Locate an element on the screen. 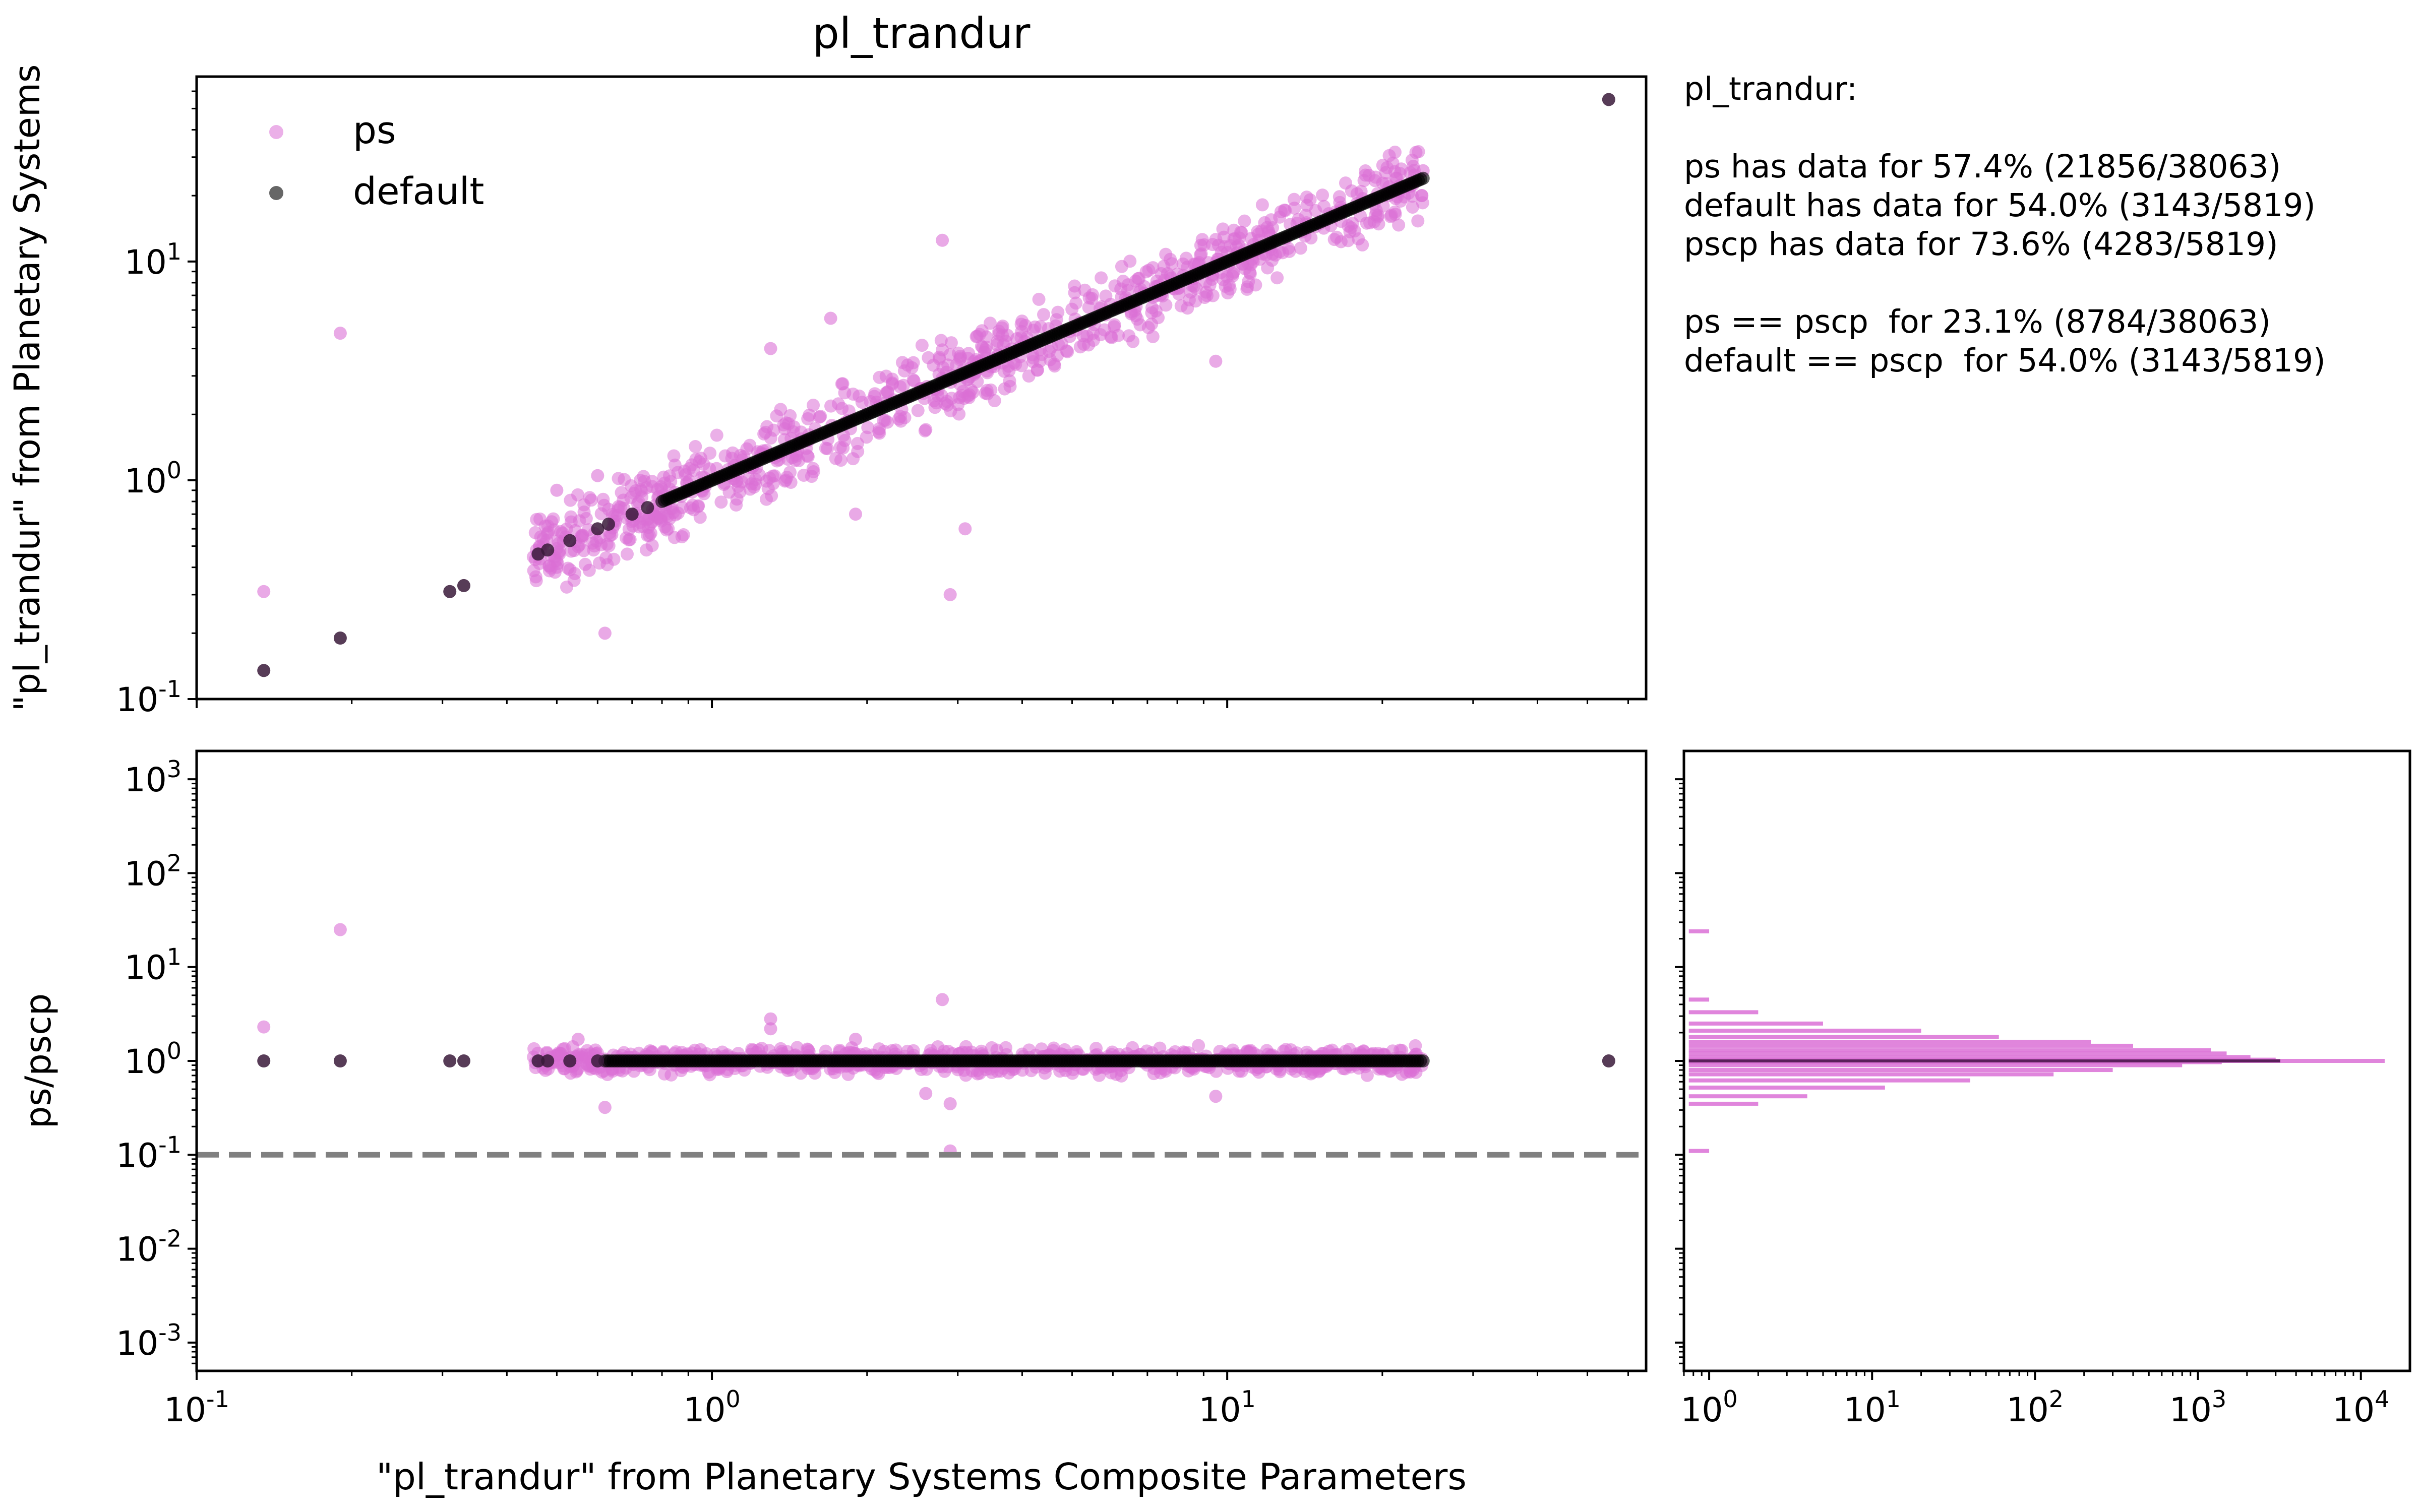  top-y-axis-label: "pl_trandur" from Planetary Systems is located at coordinates (27, 387).